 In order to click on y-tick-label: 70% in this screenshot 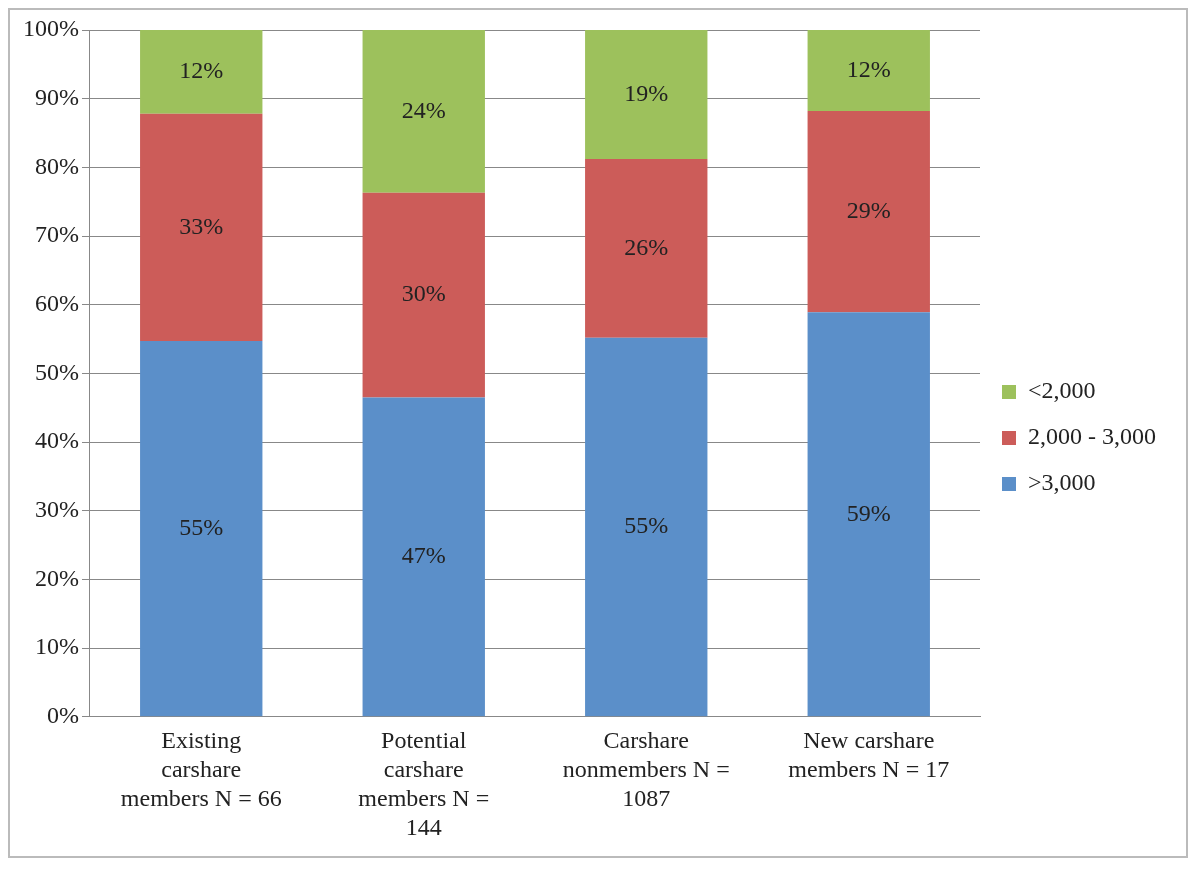, I will do `click(56, 234)`.